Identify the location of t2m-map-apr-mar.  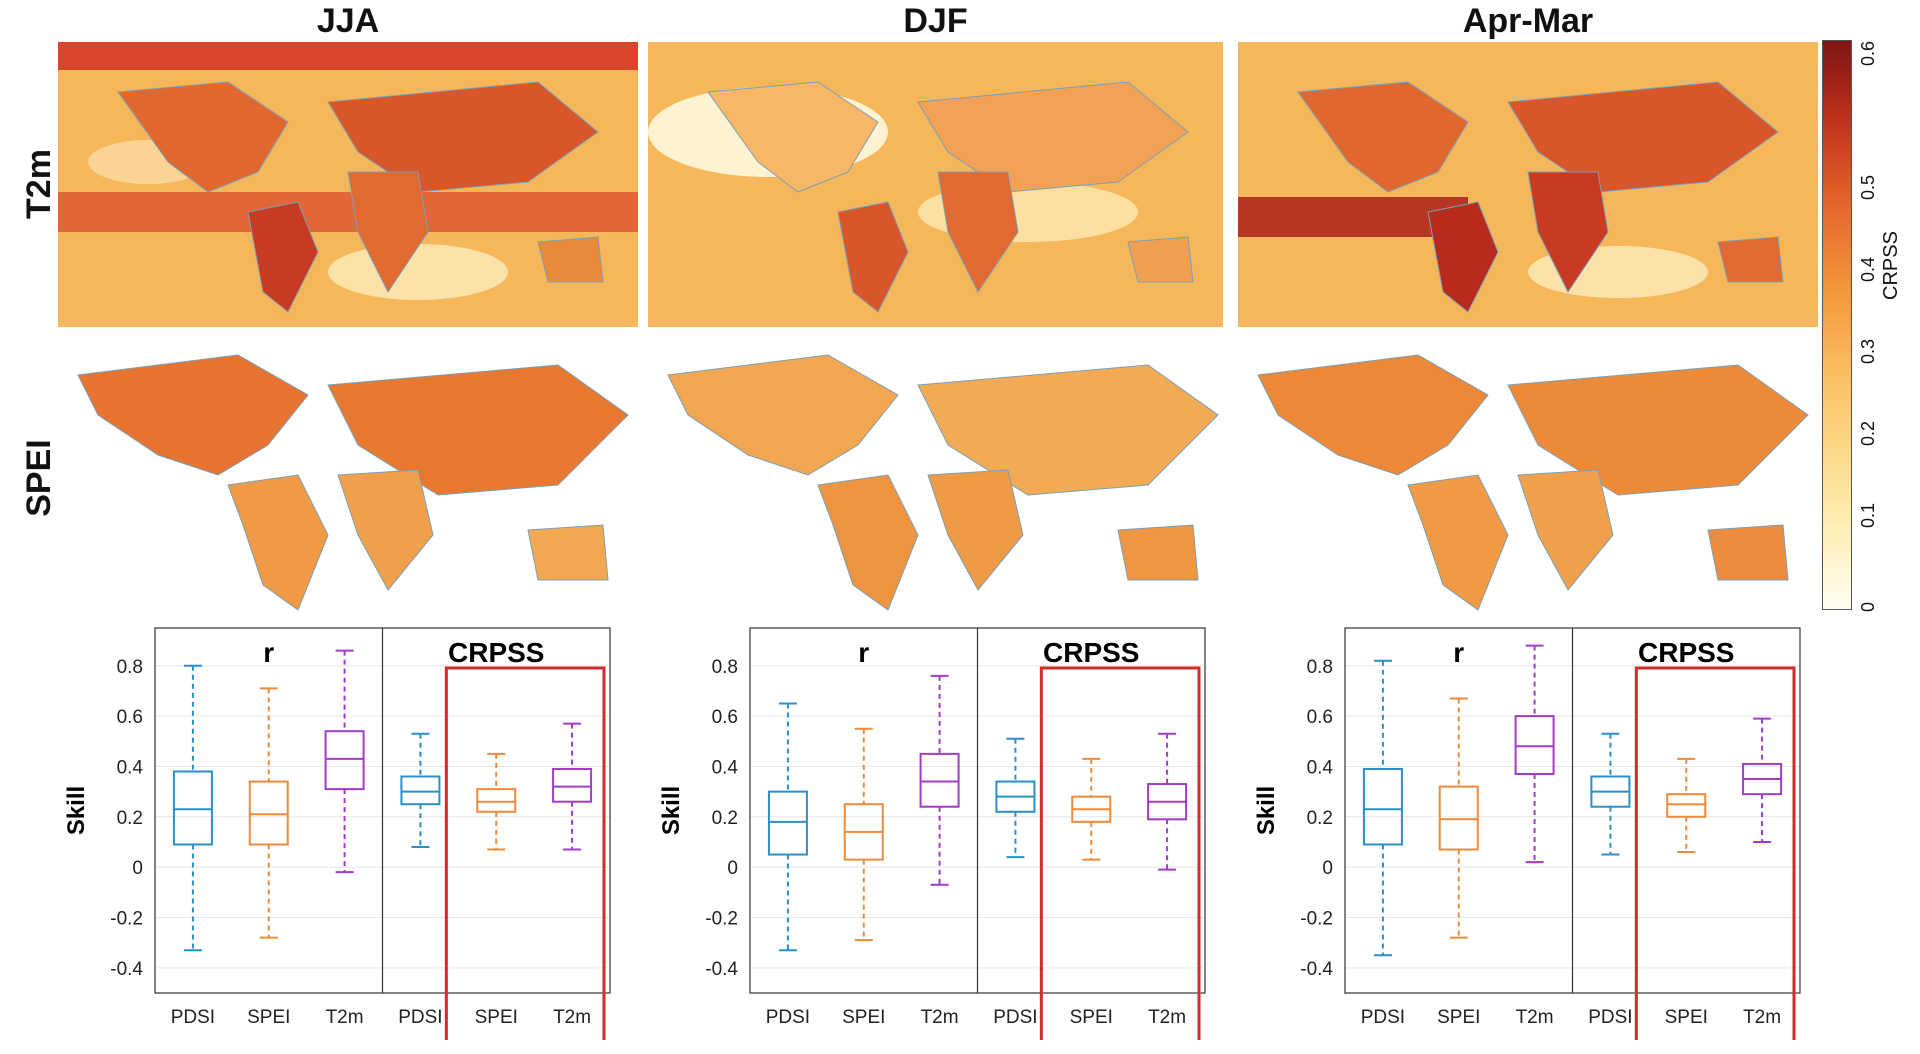
(1528, 184).